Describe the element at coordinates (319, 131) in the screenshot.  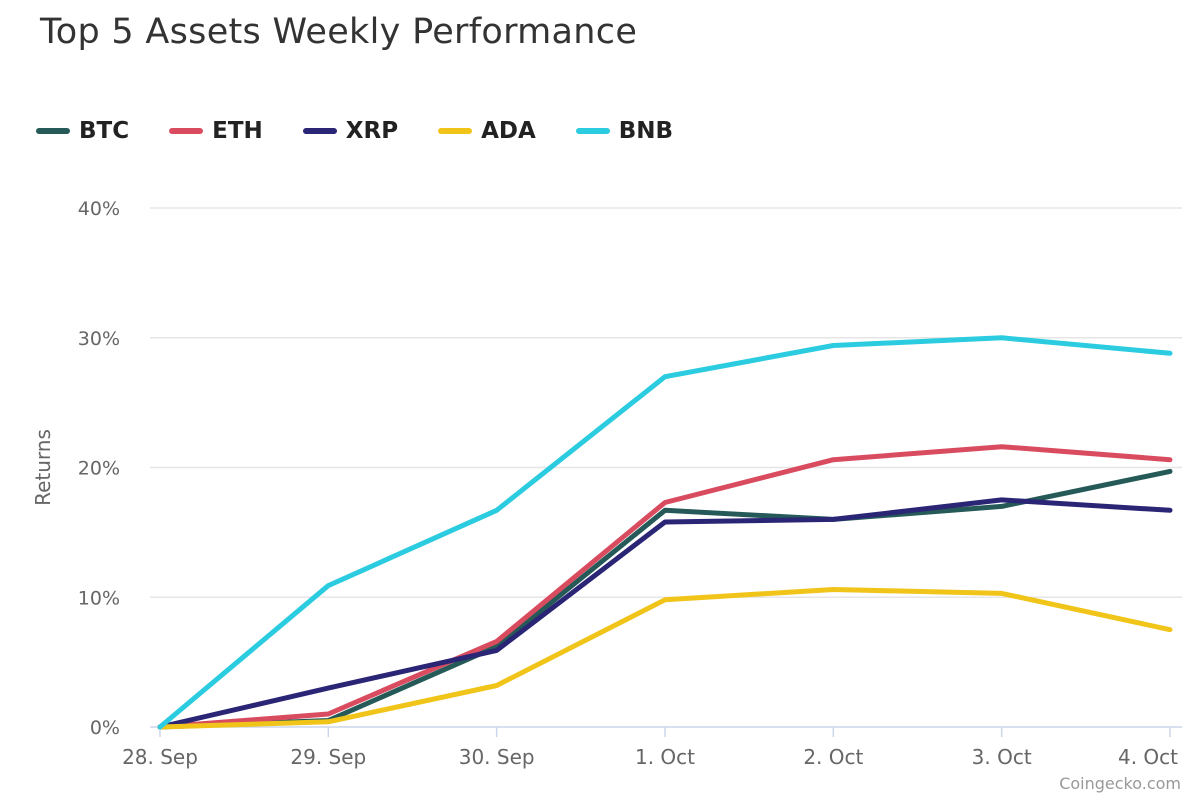
I see `legend-swatch-xrp` at that location.